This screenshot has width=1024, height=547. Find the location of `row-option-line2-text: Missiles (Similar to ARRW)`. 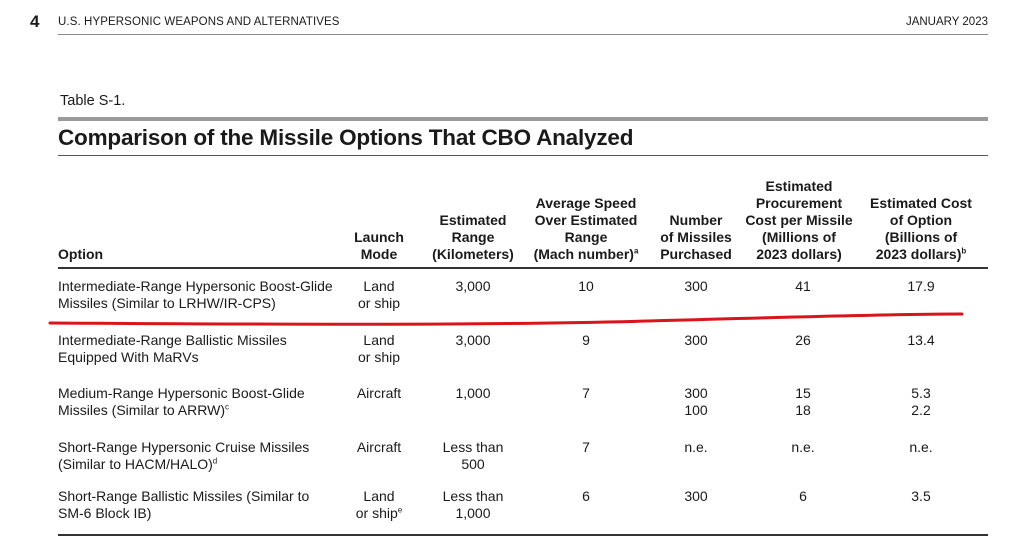

row-option-line2-text: Missiles (Similar to ARRW) is located at coordinates (141, 410).